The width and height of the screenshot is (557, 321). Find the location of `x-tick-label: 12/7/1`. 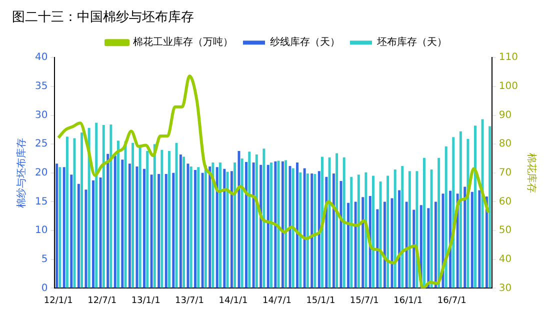

x-tick-label: 12/7/1 is located at coordinates (102, 301).